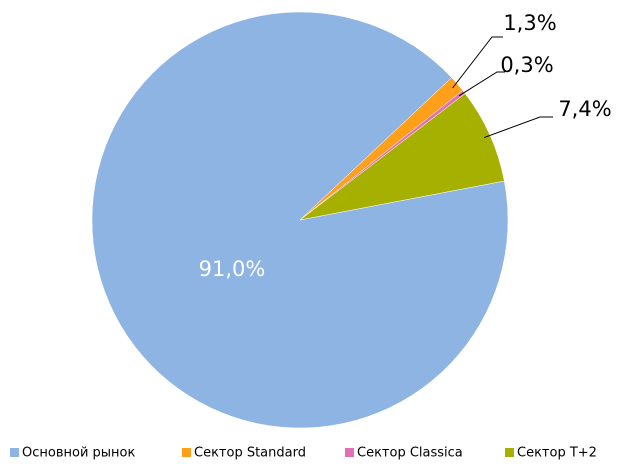 This screenshot has width=617, height=464. Describe the element at coordinates (78, 453) in the screenshot. I see `legend-label: Основной рынок` at that location.